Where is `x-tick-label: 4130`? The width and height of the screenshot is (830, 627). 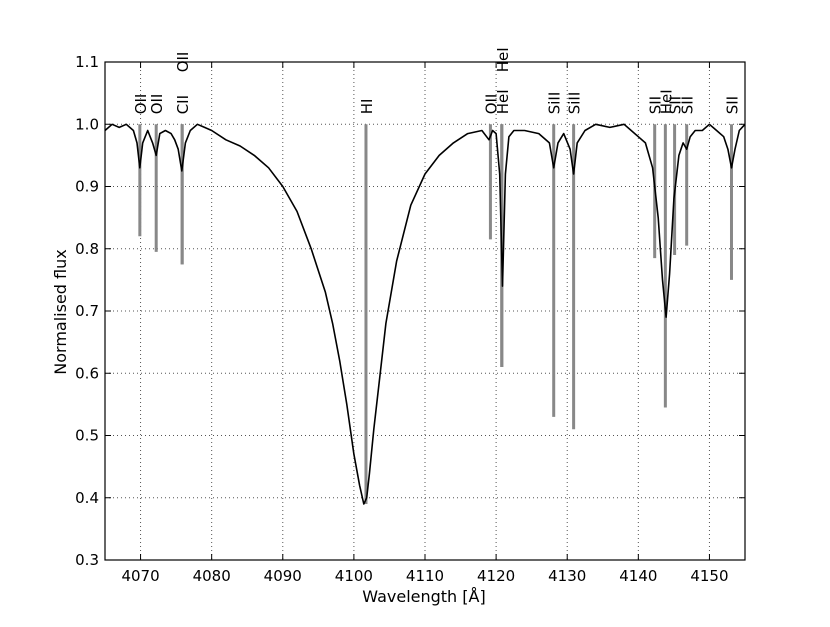
x-tick-label: 4130 is located at coordinates (567, 576).